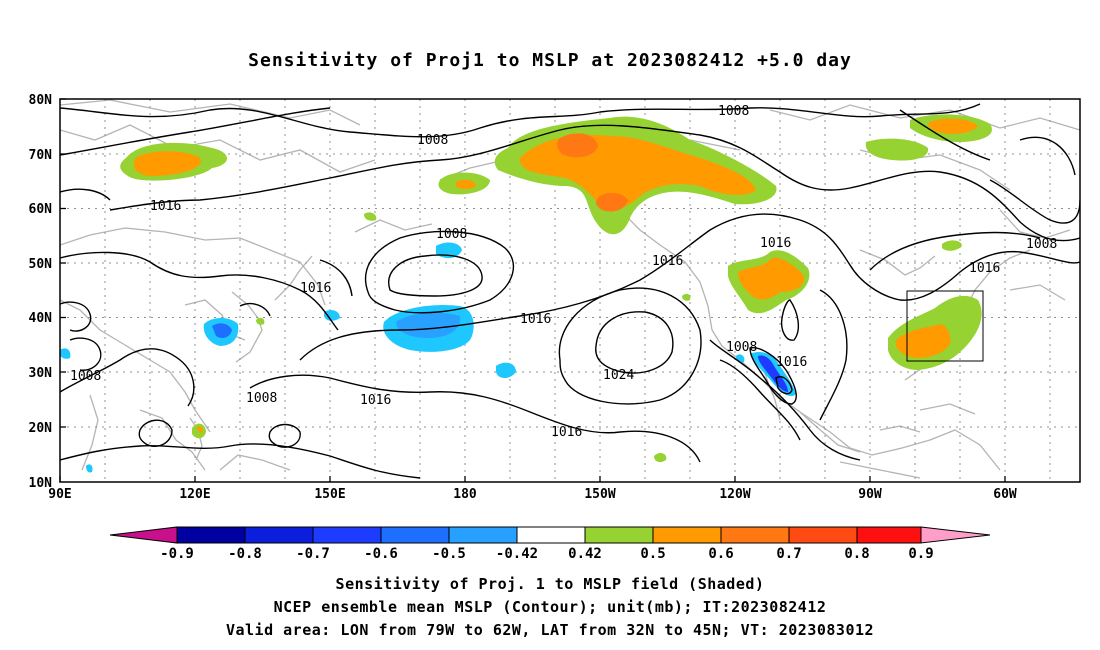  I want to click on shade-pacific-small, so click(506, 370).